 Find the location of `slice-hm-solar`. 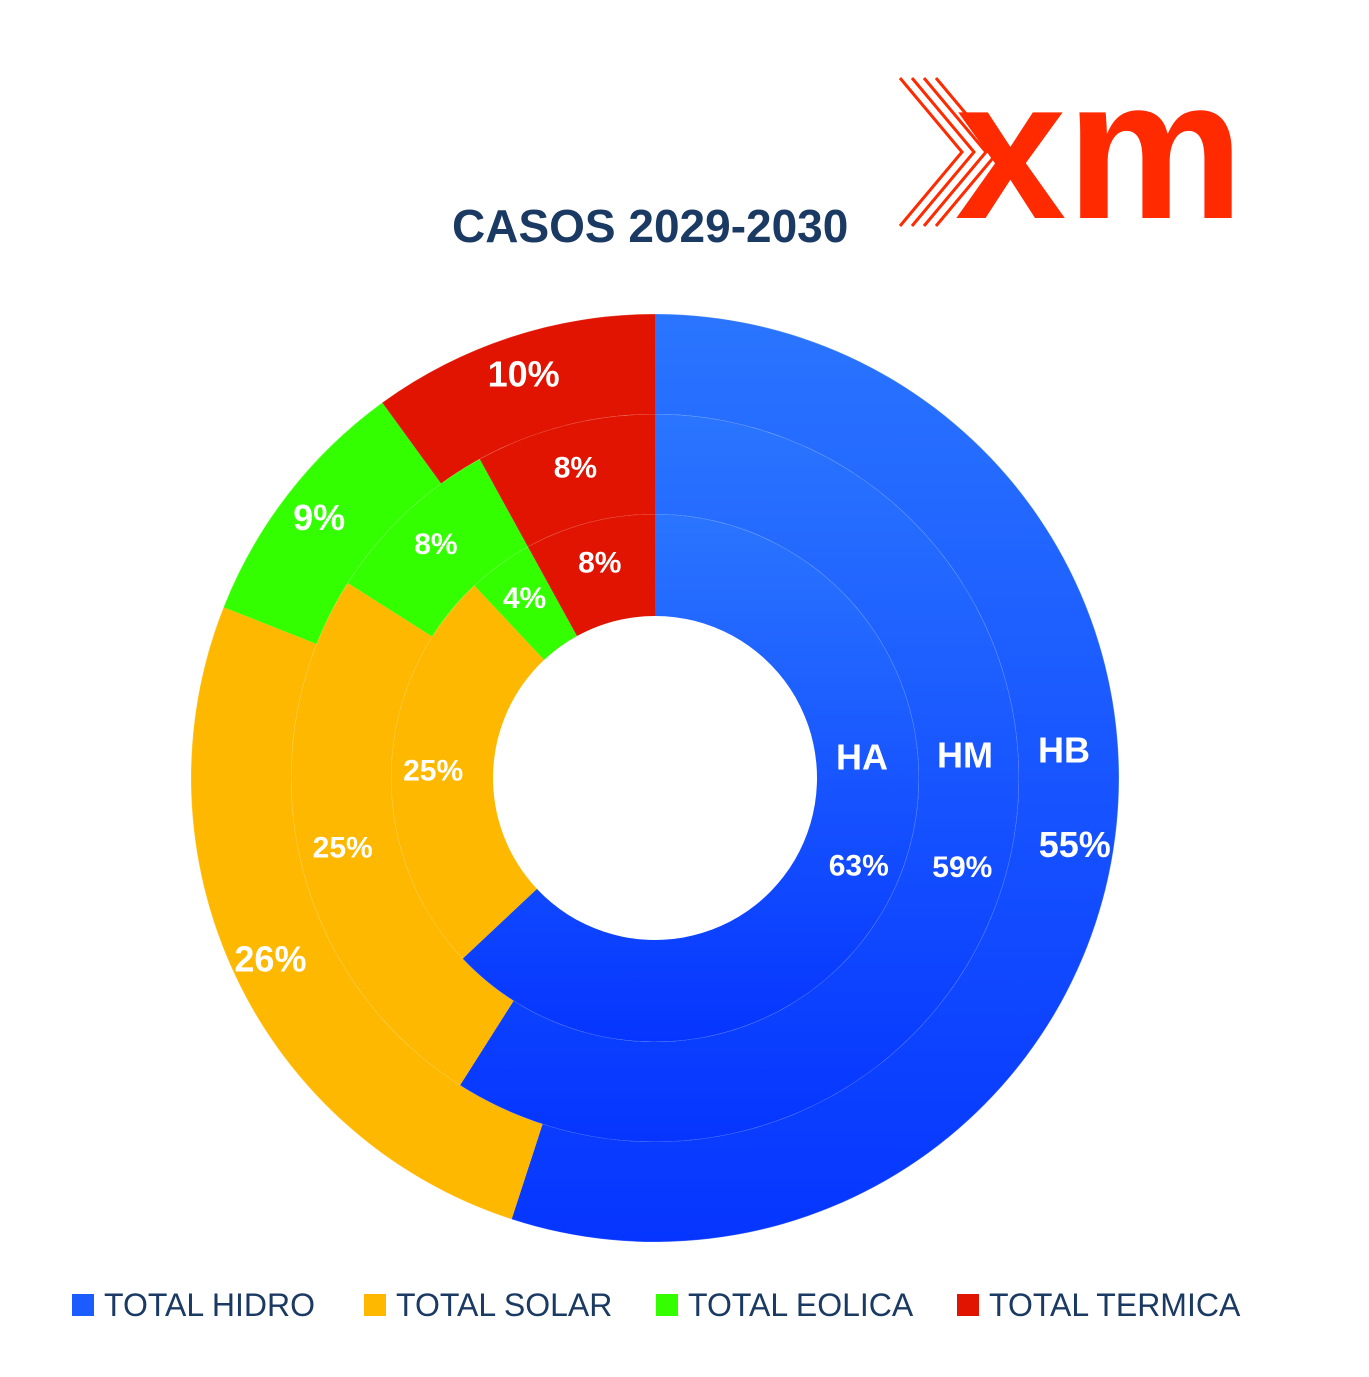

slice-hm-solar is located at coordinates (402, 834).